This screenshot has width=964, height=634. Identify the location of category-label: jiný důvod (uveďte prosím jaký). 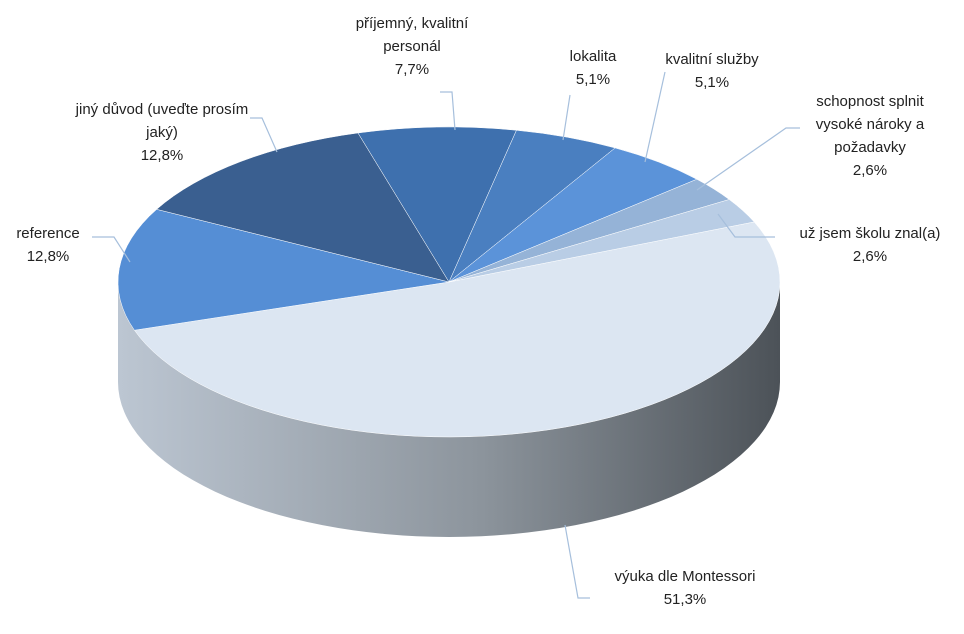
(162, 121).